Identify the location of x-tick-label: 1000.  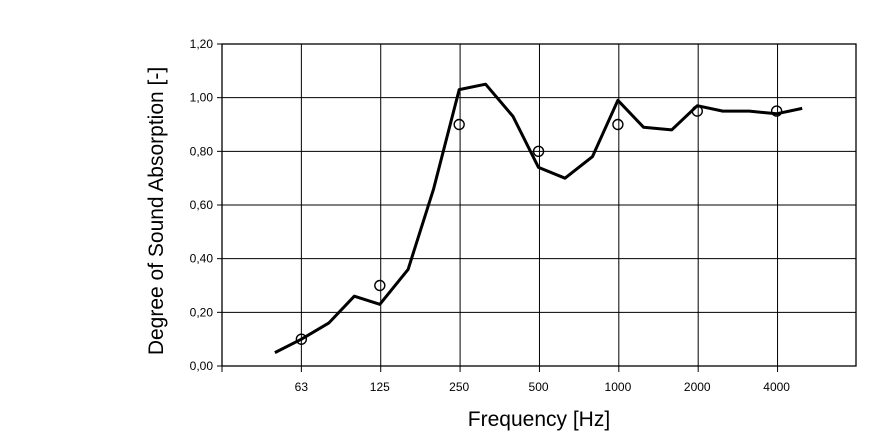
(618, 387).